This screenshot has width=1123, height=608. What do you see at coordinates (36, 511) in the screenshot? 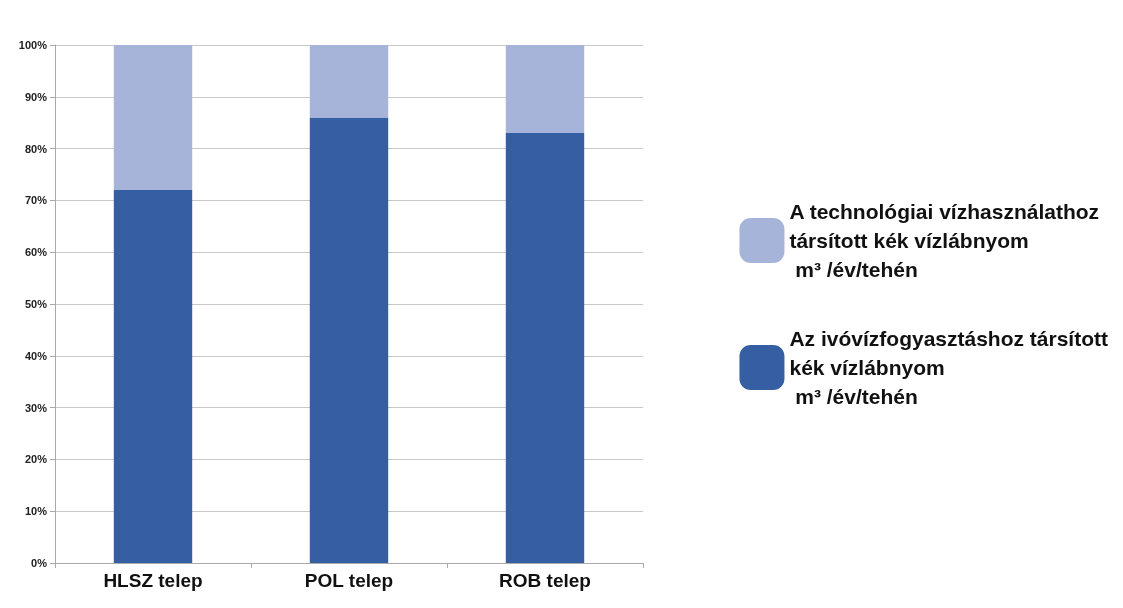
I see `y-tick-label: 10%` at bounding box center [36, 511].